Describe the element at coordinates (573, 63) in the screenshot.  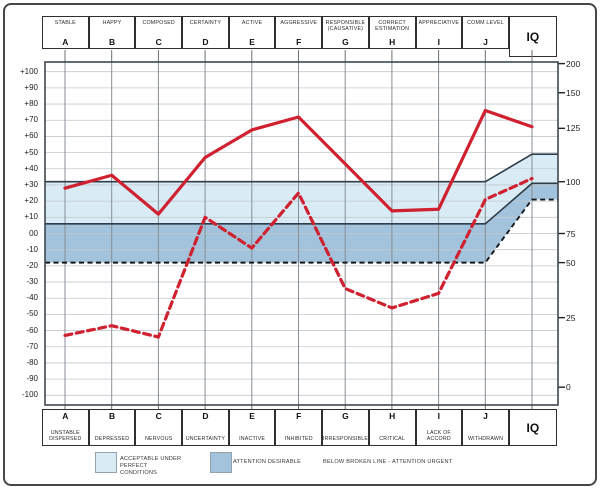
I see `right-axis-label-200: 200` at that location.